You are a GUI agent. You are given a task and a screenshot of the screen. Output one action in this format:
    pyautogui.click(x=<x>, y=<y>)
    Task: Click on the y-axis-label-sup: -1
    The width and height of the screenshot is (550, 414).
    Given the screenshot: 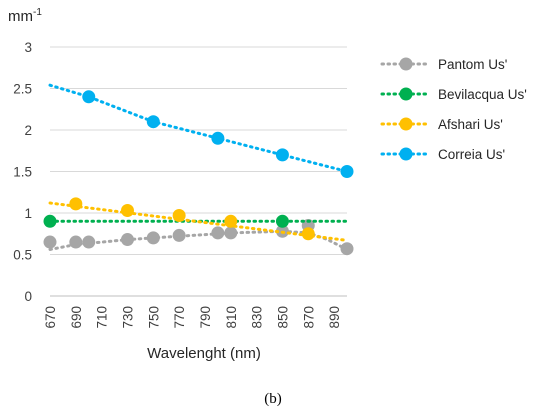 What is the action you would take?
    pyautogui.click(x=37, y=12)
    